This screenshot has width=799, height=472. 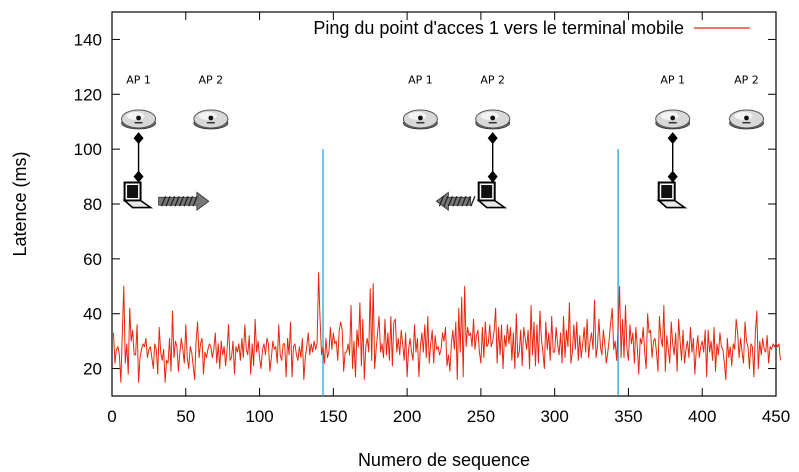 What do you see at coordinates (455, 201) in the screenshot?
I see `arrow-left-icon` at bounding box center [455, 201].